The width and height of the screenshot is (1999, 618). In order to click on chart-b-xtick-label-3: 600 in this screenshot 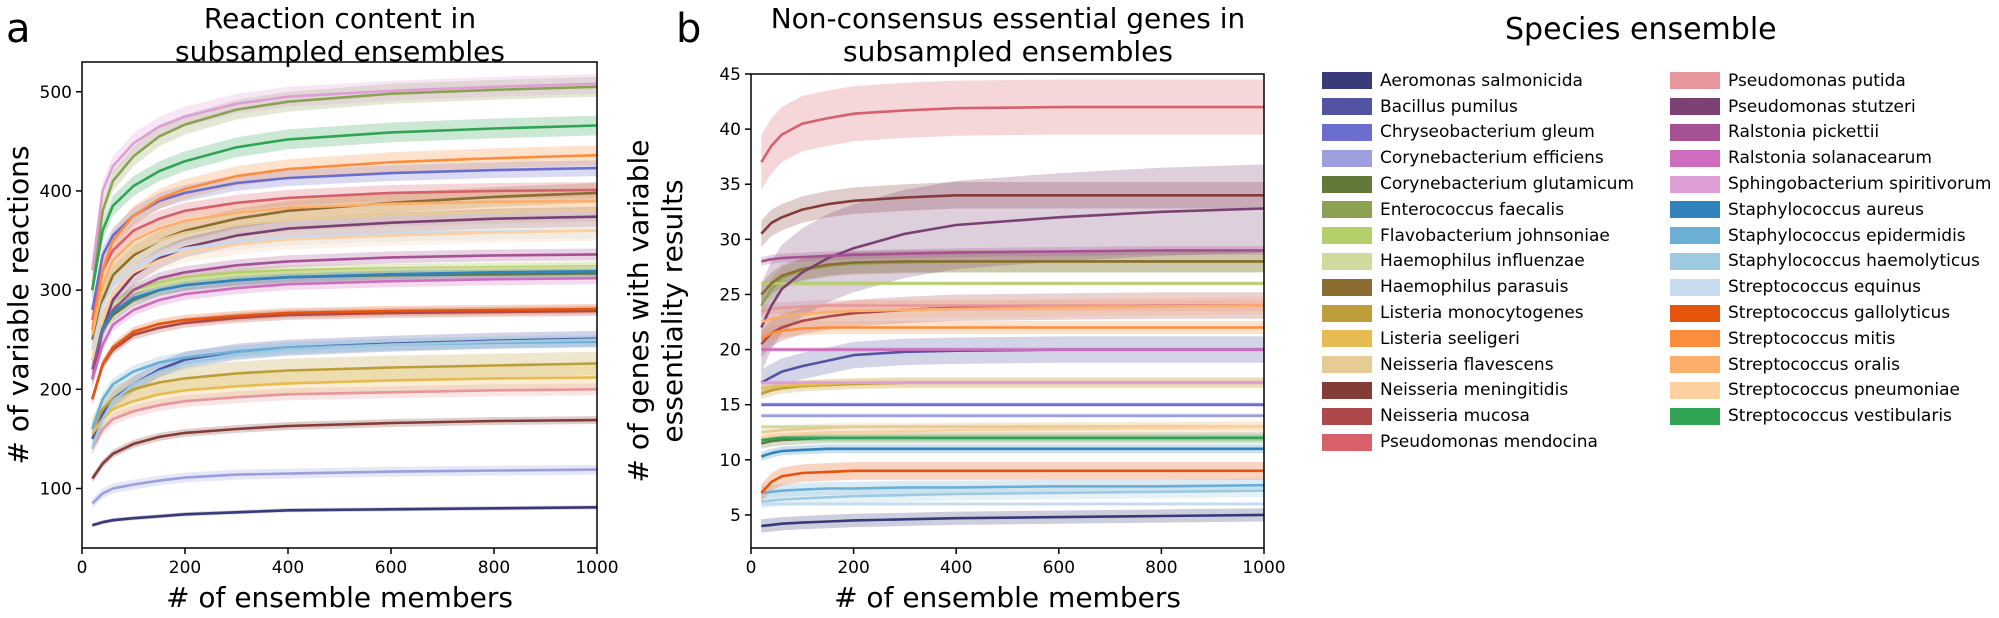, I will do `click(1059, 568)`.